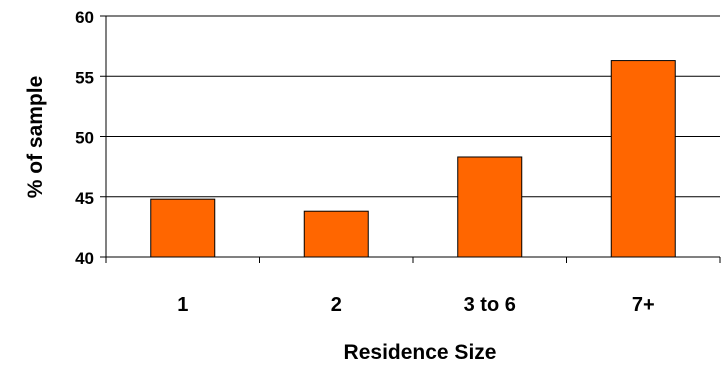  Describe the element at coordinates (490, 305) in the screenshot. I see `x-tick-label: 3 to 6` at that location.